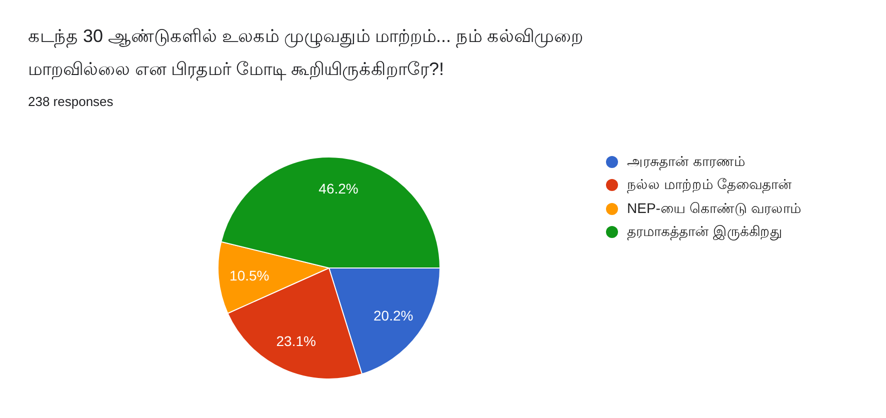 The height and width of the screenshot is (418, 886). What do you see at coordinates (394, 315) in the screenshot?
I see `data-label: 20.2%` at bounding box center [394, 315].